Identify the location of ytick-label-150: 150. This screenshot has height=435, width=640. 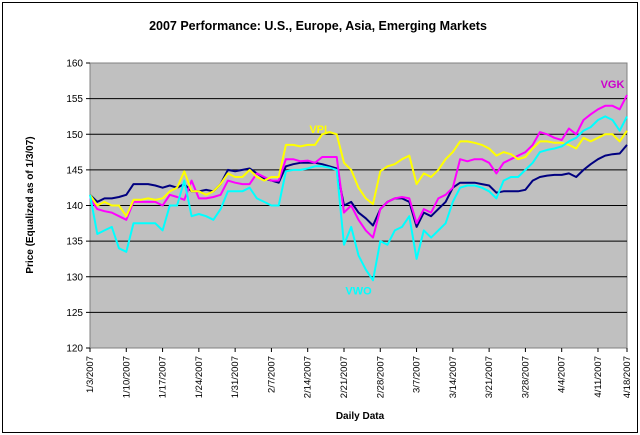
(74, 135).